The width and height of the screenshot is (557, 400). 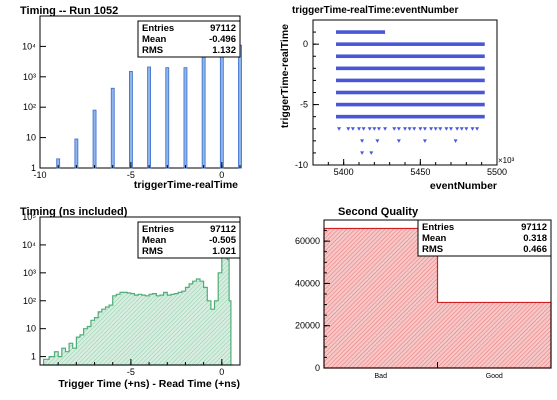 I want to click on category-label: Good, so click(x=494, y=376).